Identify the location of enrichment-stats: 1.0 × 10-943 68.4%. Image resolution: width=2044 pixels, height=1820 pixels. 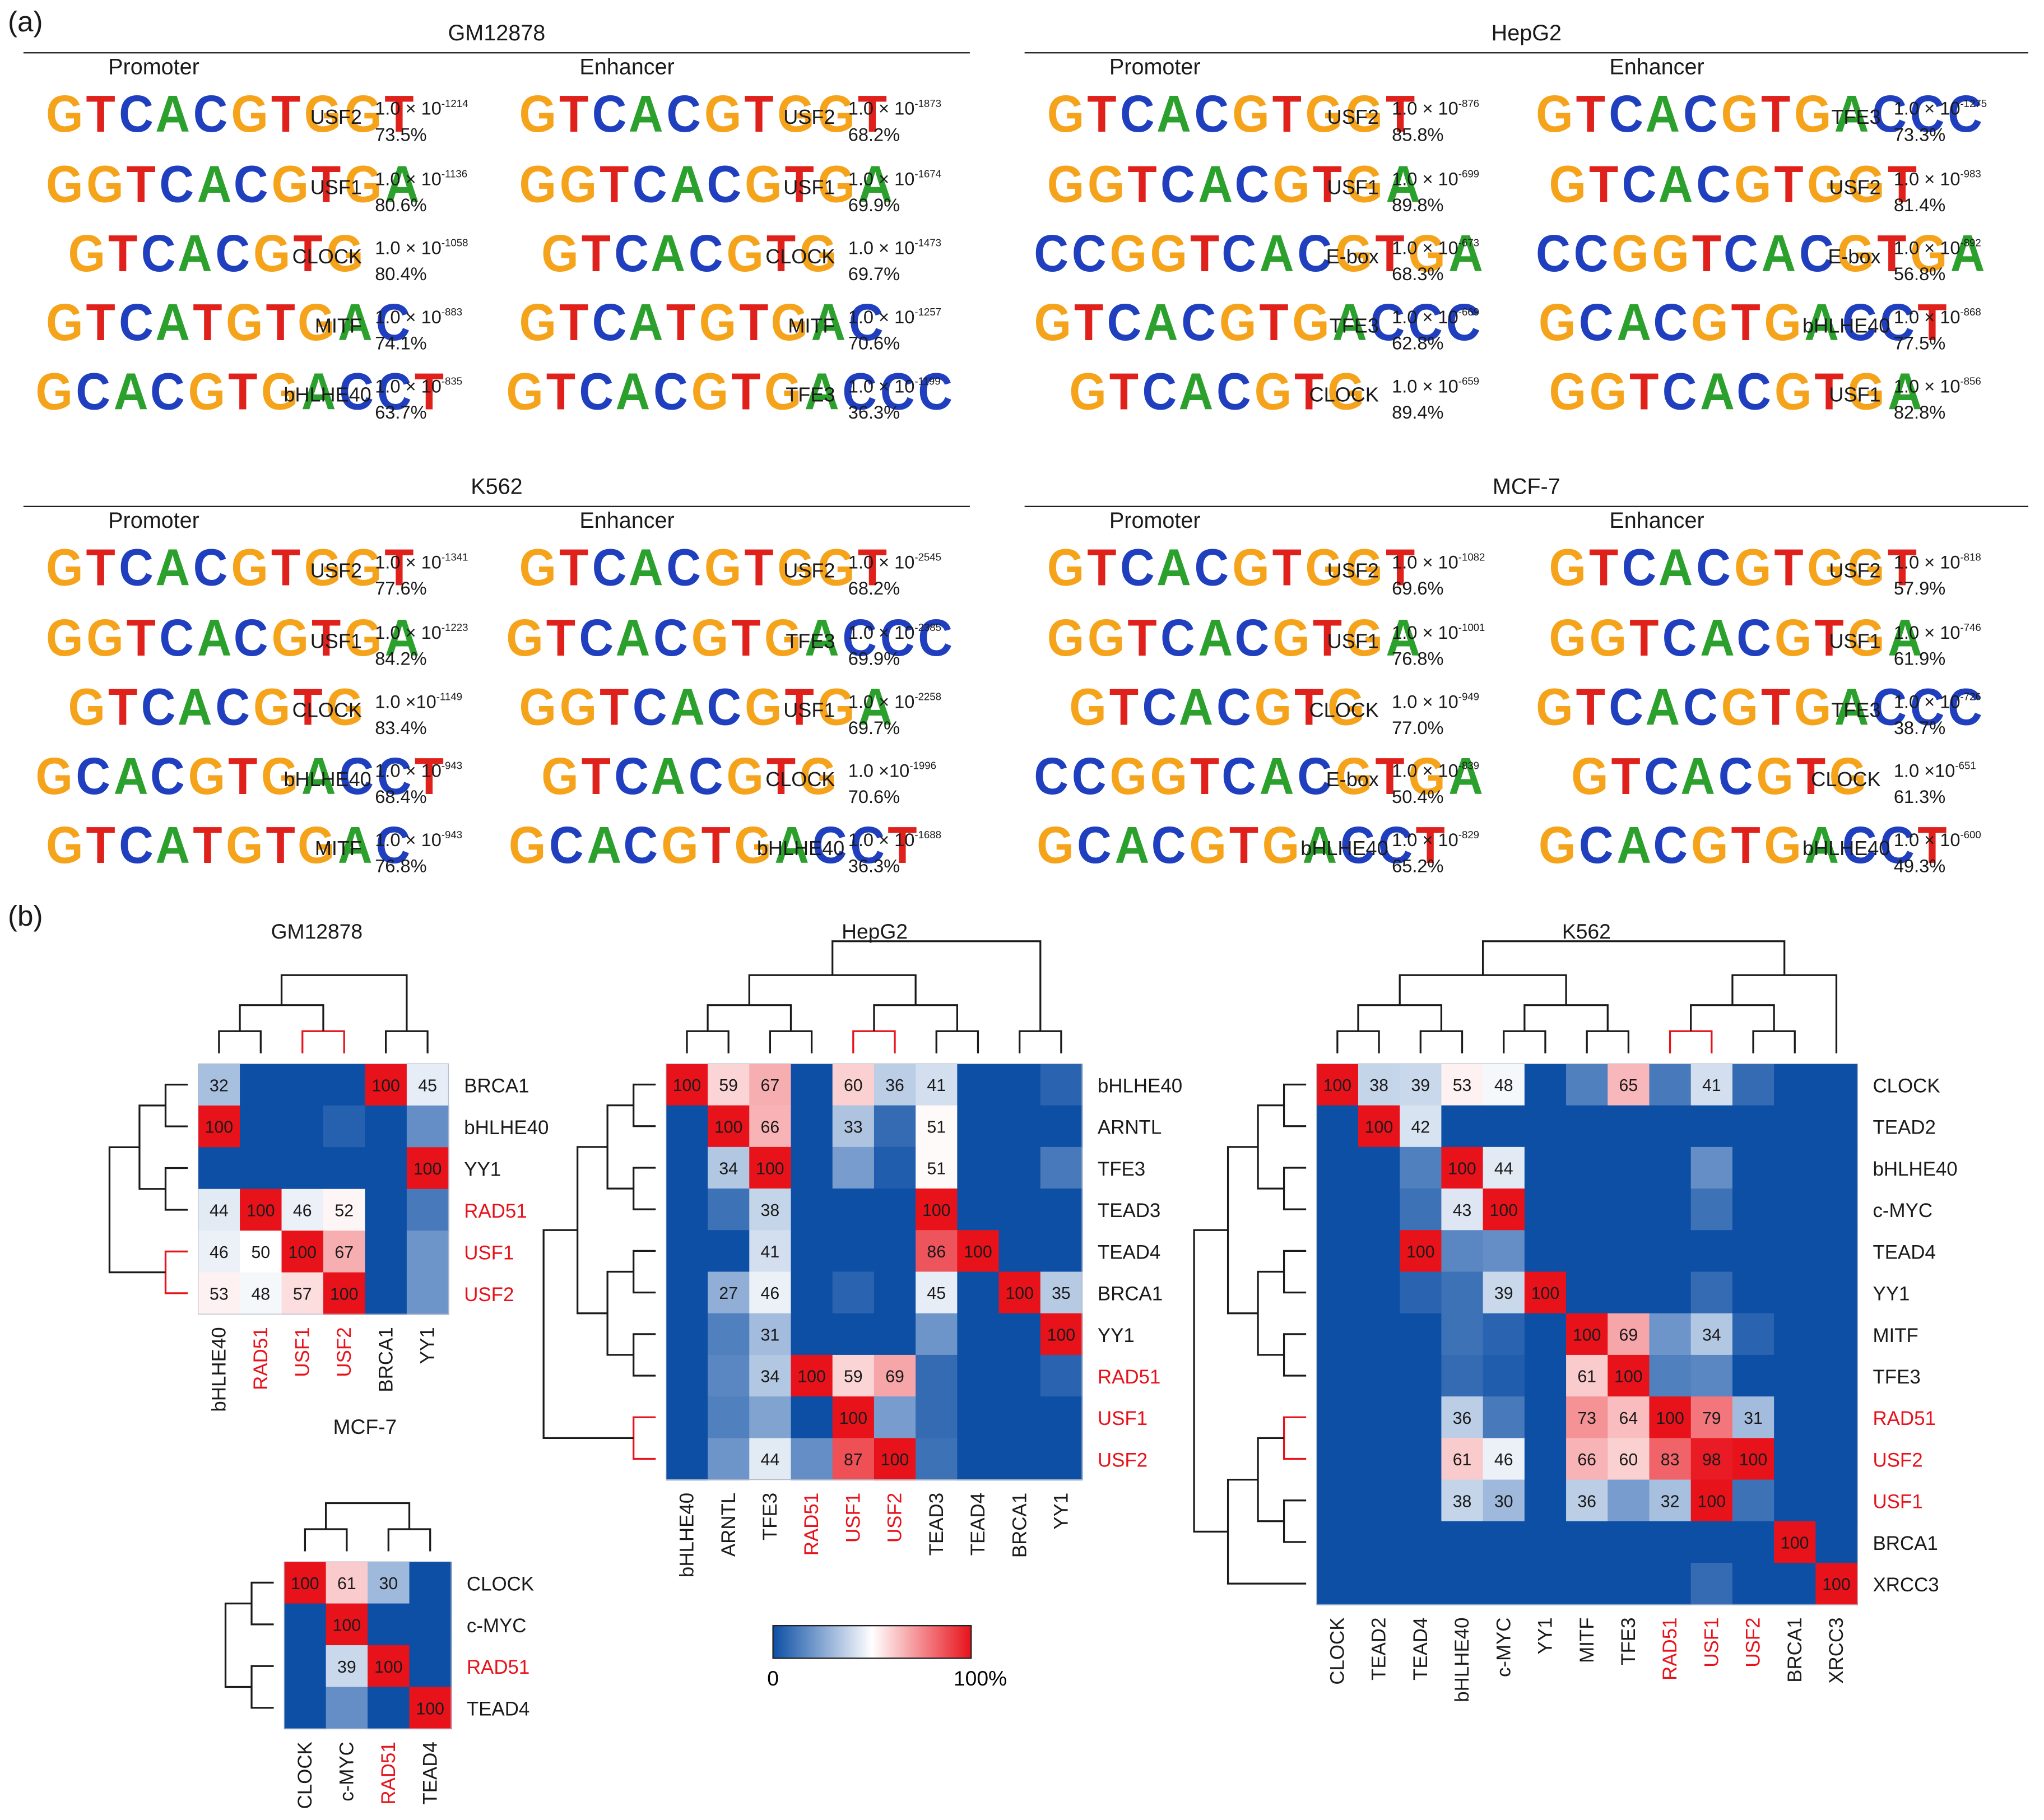
(418, 782).